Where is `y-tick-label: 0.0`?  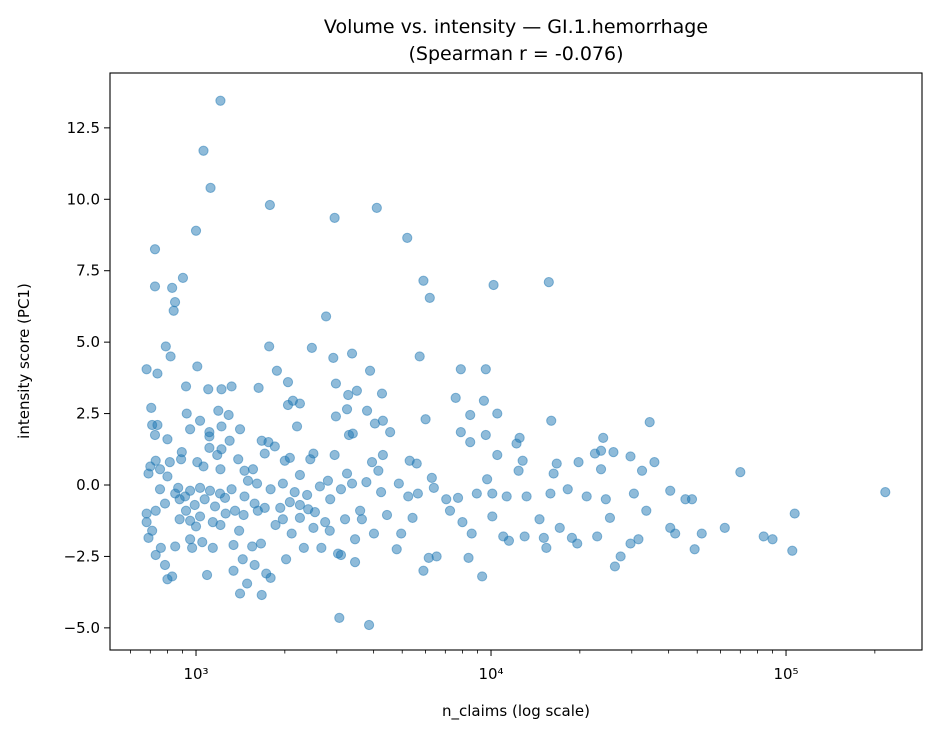 y-tick-label: 0.0 is located at coordinates (88, 485).